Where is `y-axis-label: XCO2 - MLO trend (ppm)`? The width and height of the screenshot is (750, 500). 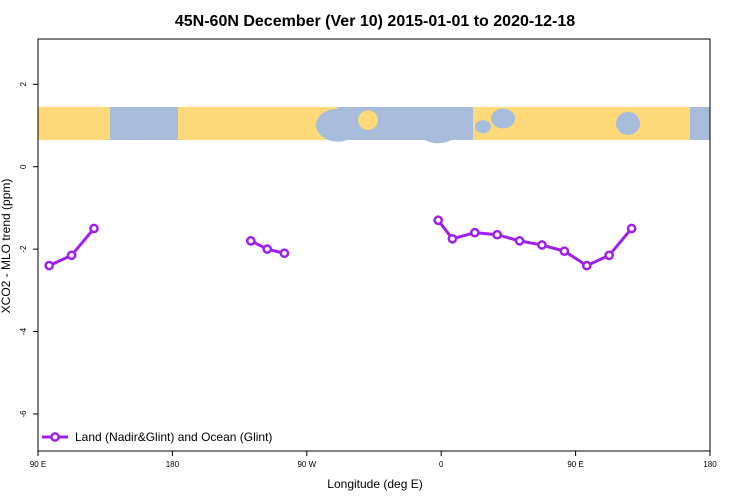
y-axis-label: XCO2 - MLO trend (ppm) is located at coordinates (6, 246).